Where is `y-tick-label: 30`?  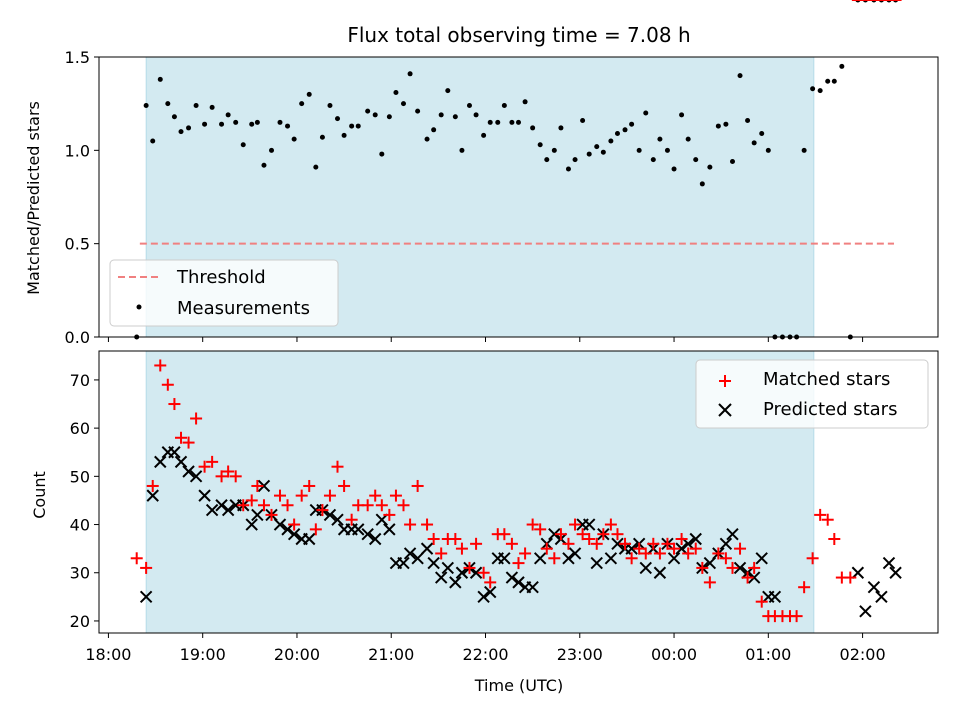 y-tick-label: 30 is located at coordinates (80, 573).